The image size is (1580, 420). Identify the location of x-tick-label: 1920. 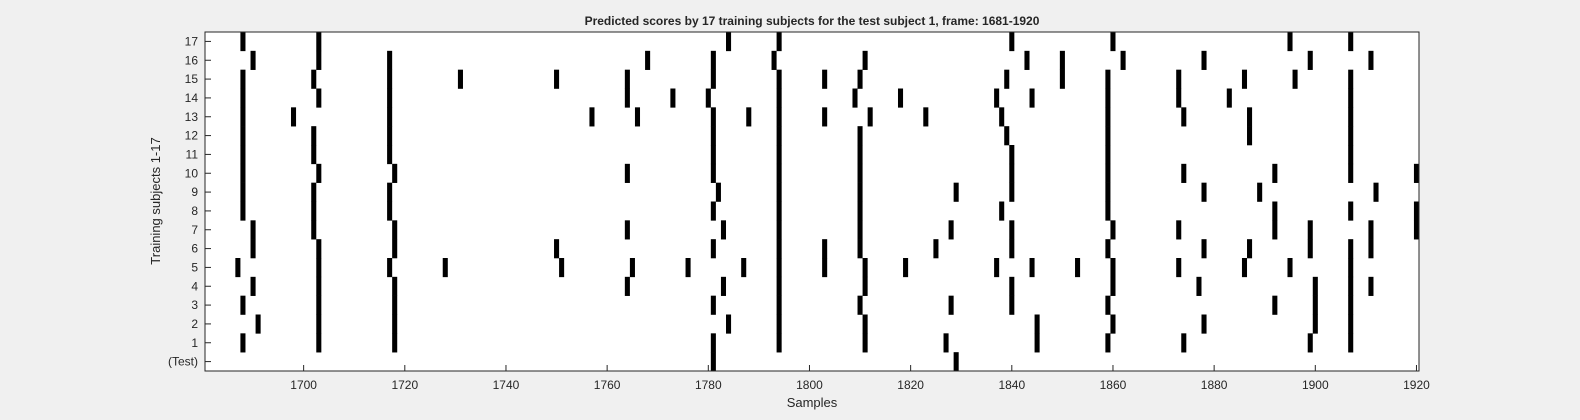
(1416, 385).